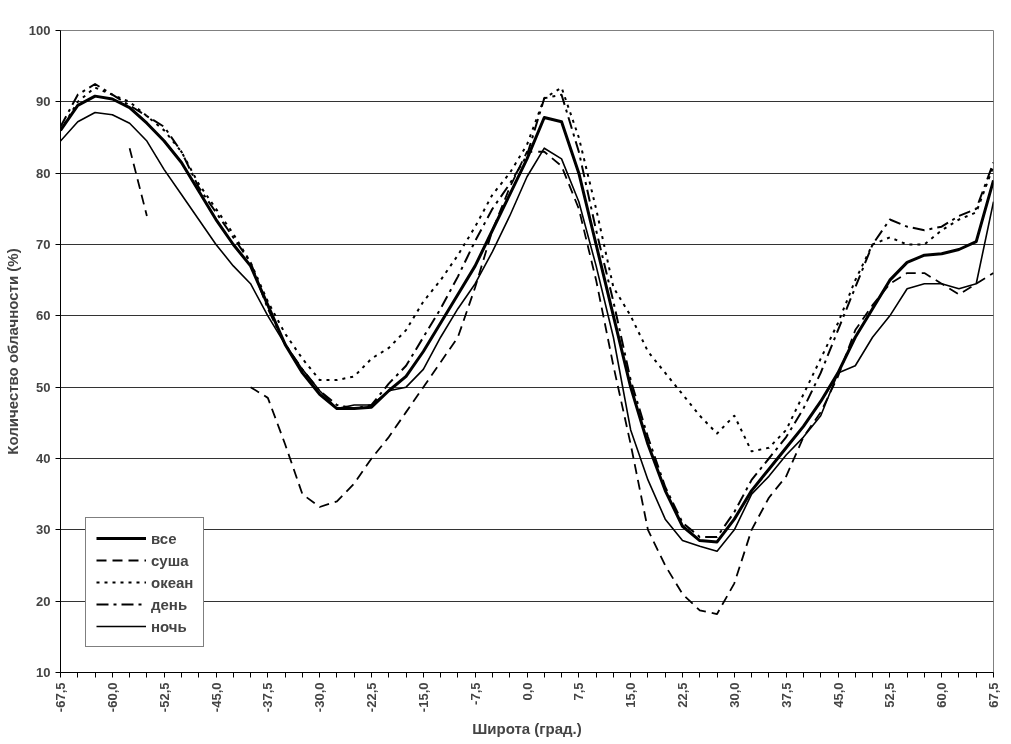  What do you see at coordinates (838, 695) in the screenshot?
I see `x-tick-label: 45,0` at bounding box center [838, 695].